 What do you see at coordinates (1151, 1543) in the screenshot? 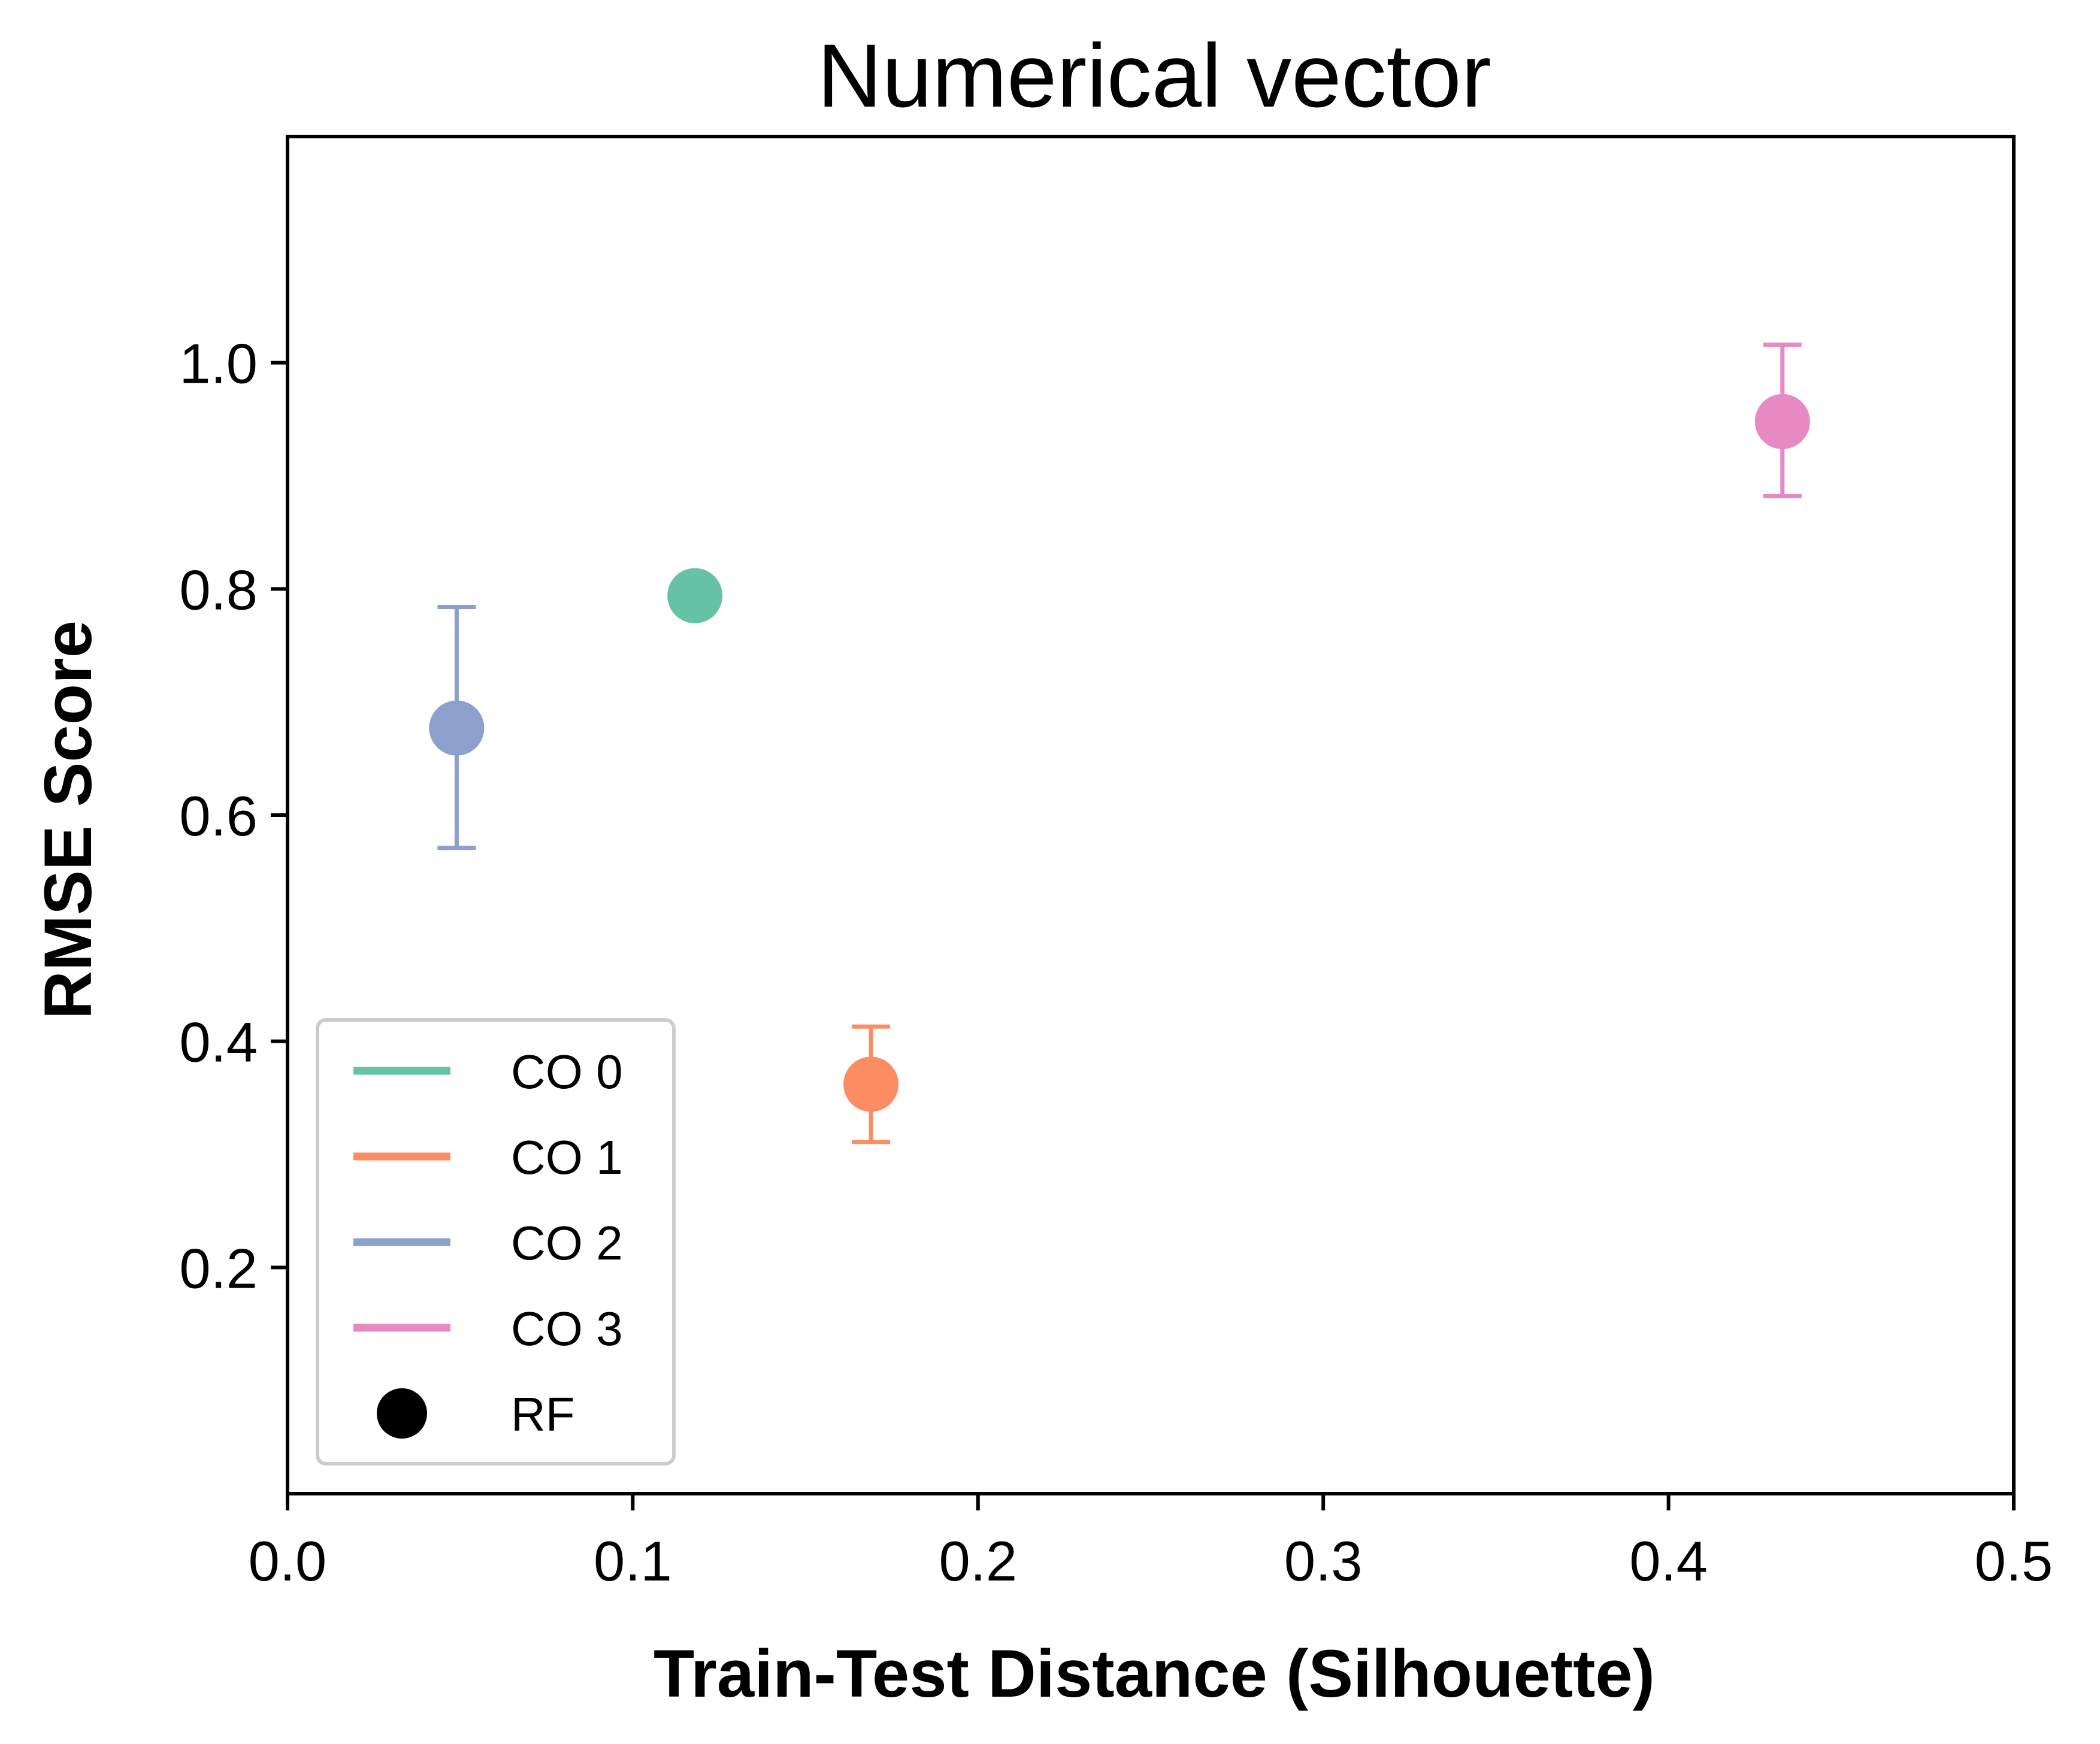
I see `x-axis-ticks: 0.0 0.1 0.2 0.3 0.4 0.5` at bounding box center [1151, 1543].